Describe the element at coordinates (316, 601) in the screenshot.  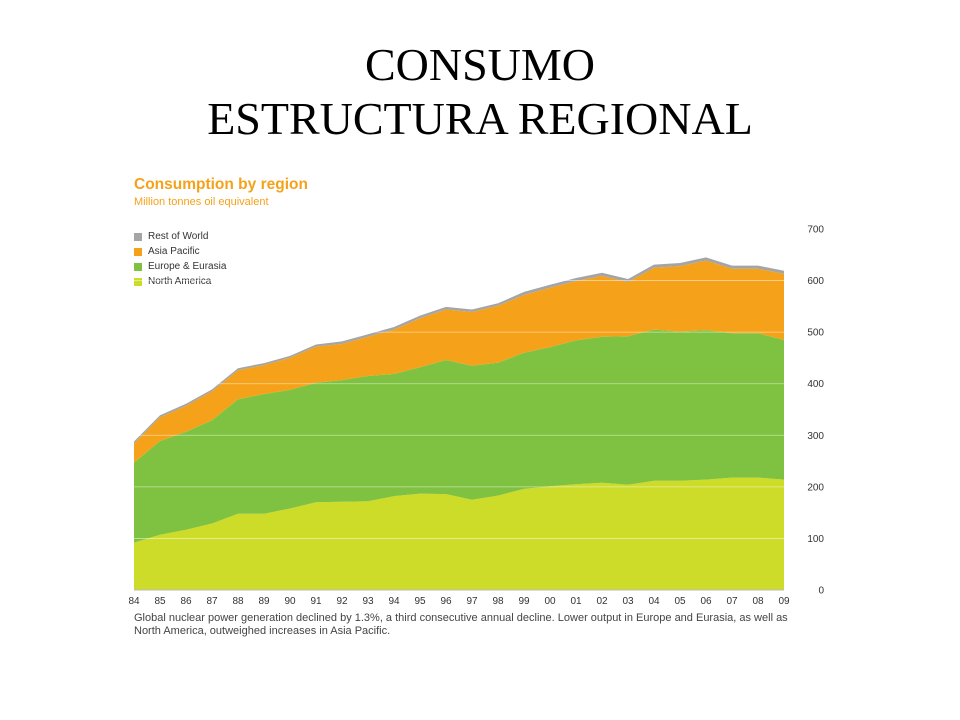
I see `x-tick-label: 91` at that location.